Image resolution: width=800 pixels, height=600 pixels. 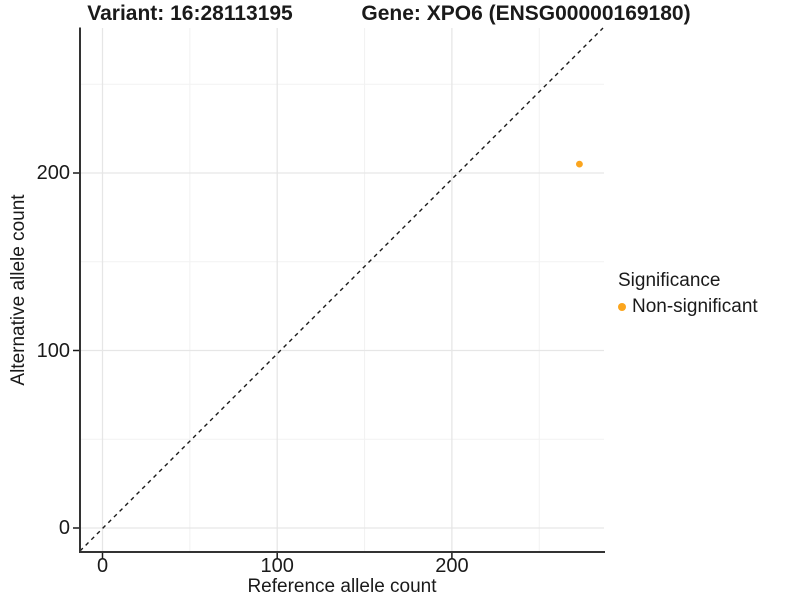 I want to click on x-tick-label: 100, so click(x=277, y=566).